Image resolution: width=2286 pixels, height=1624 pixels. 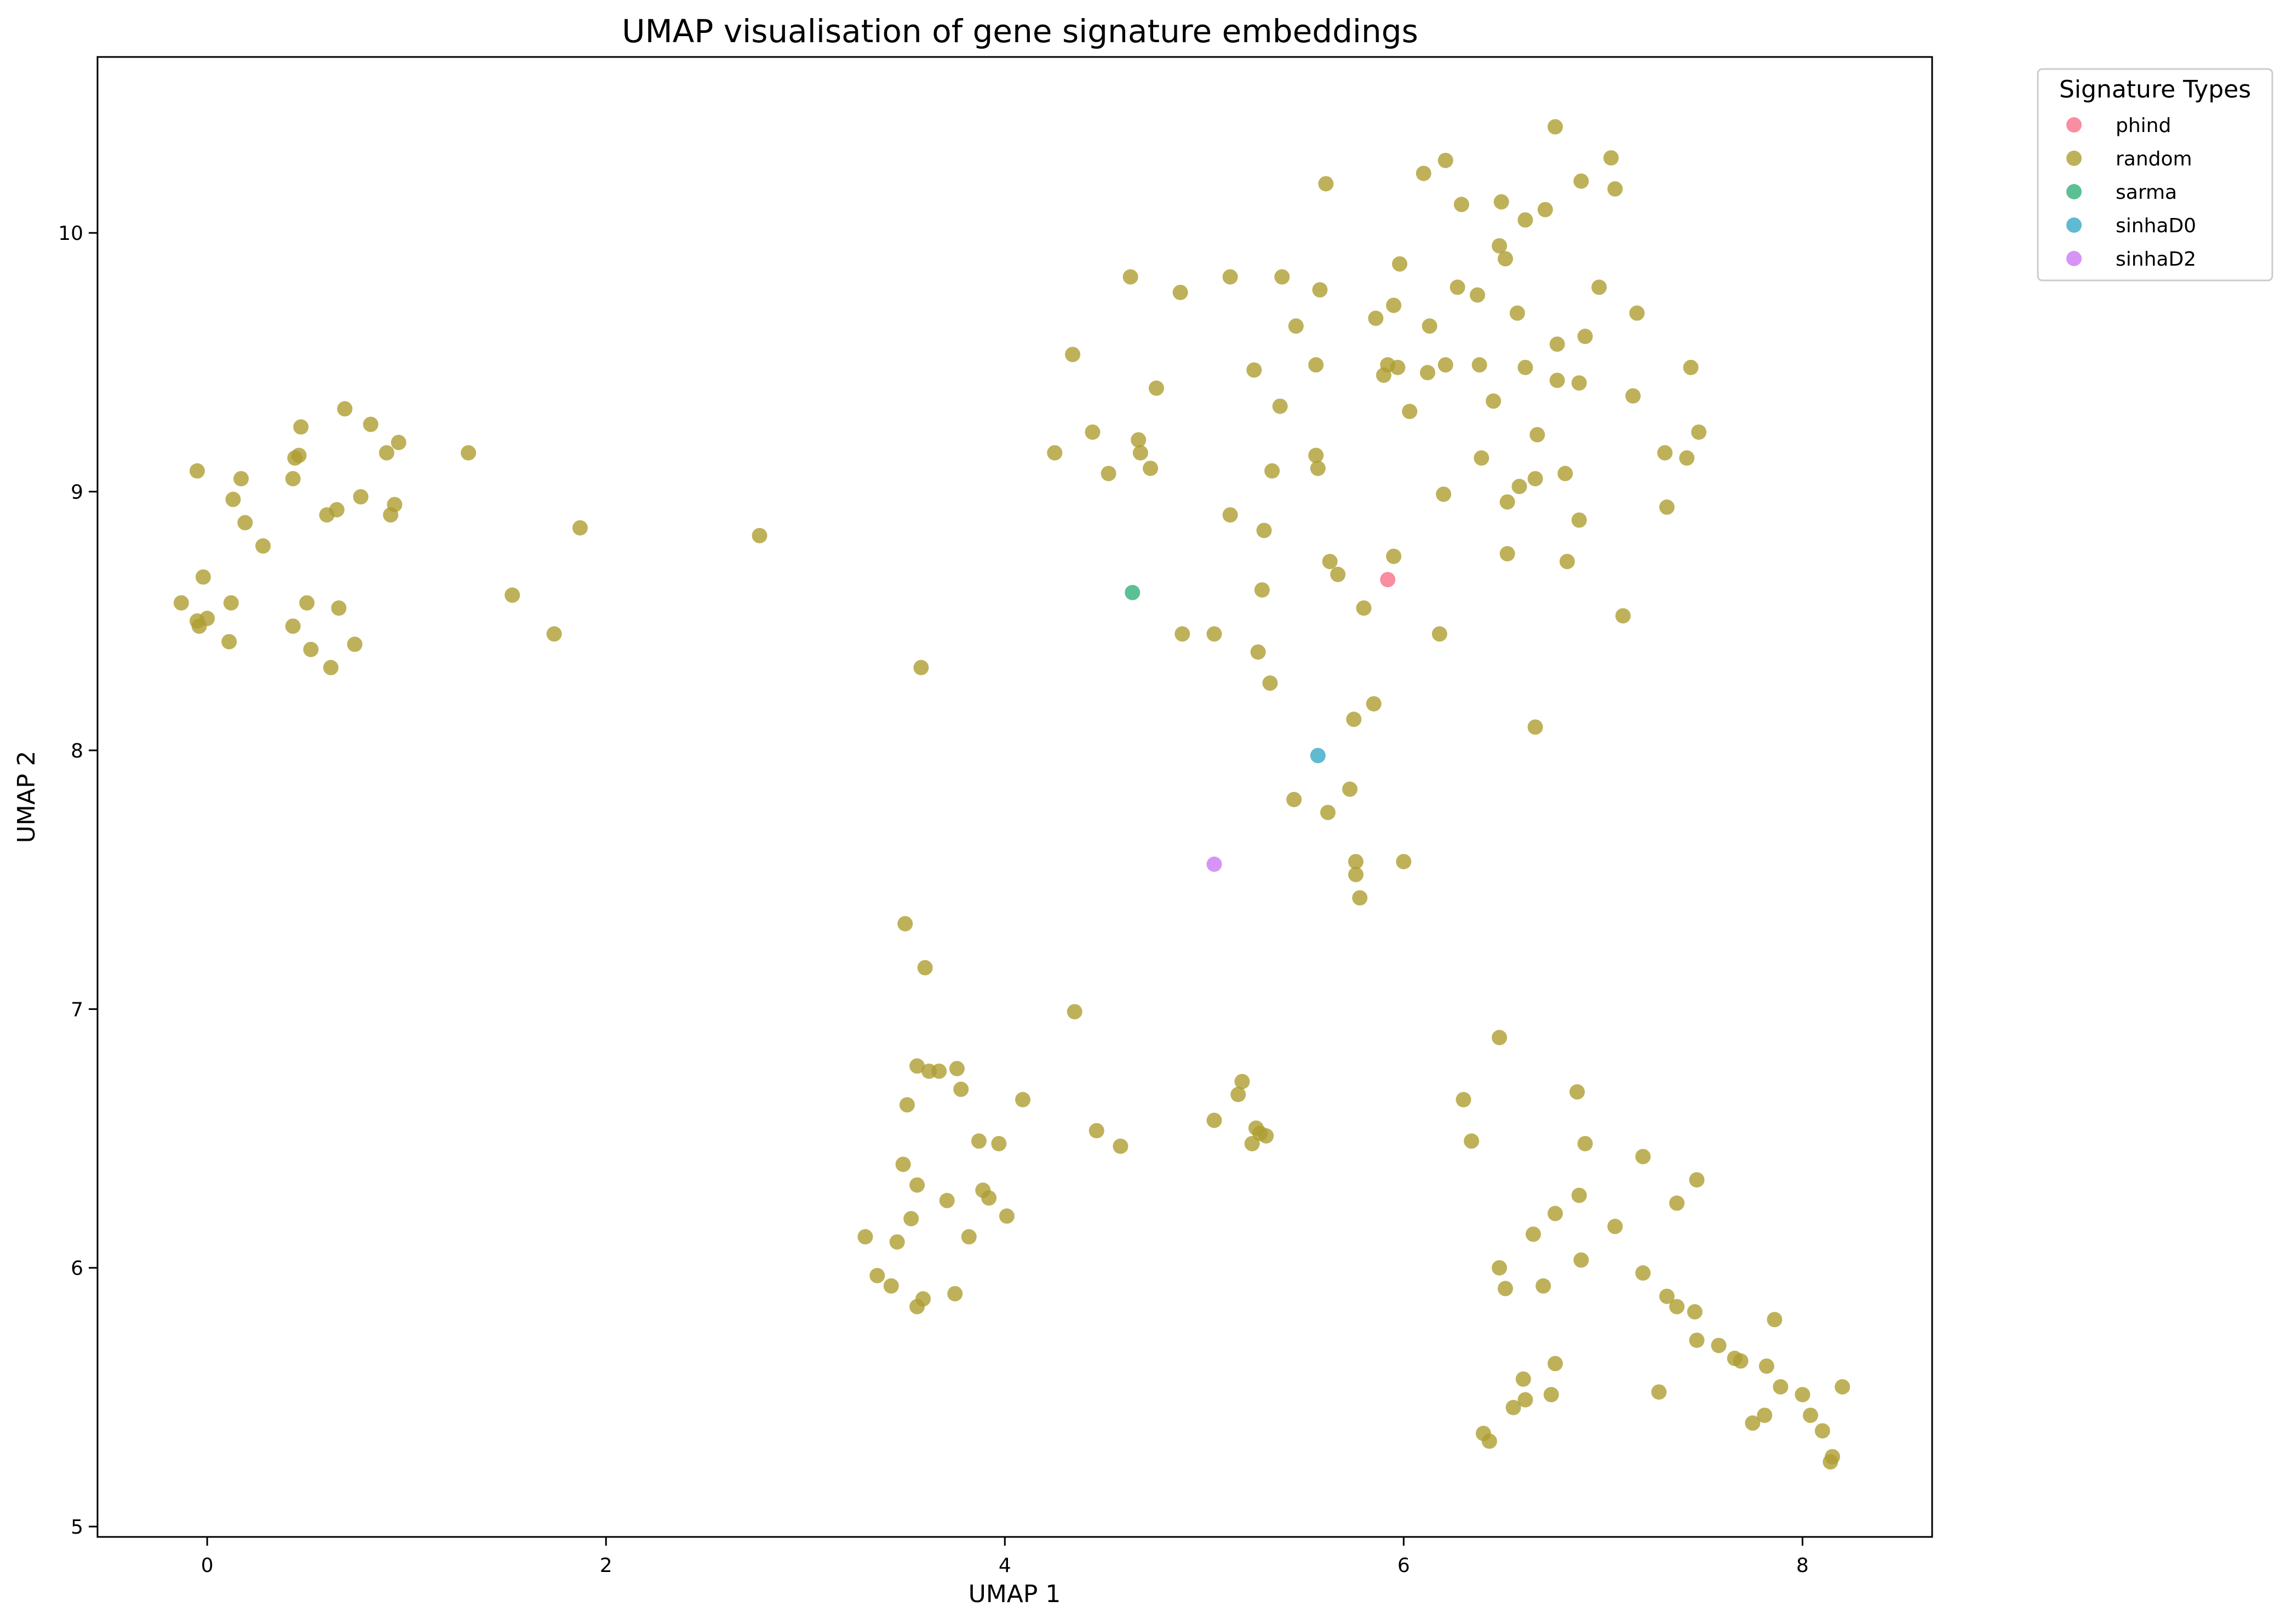 I want to click on x-tick-label: 8, so click(x=1802, y=1565).